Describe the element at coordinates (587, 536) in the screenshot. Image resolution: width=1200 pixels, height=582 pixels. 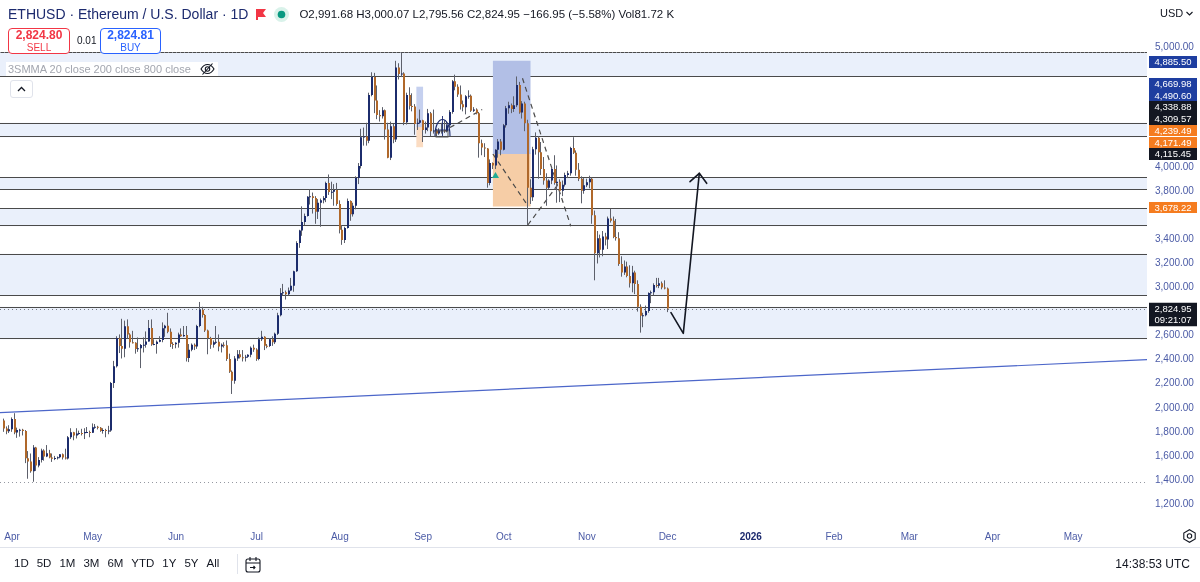
I see `x-tick-label: Nov` at that location.